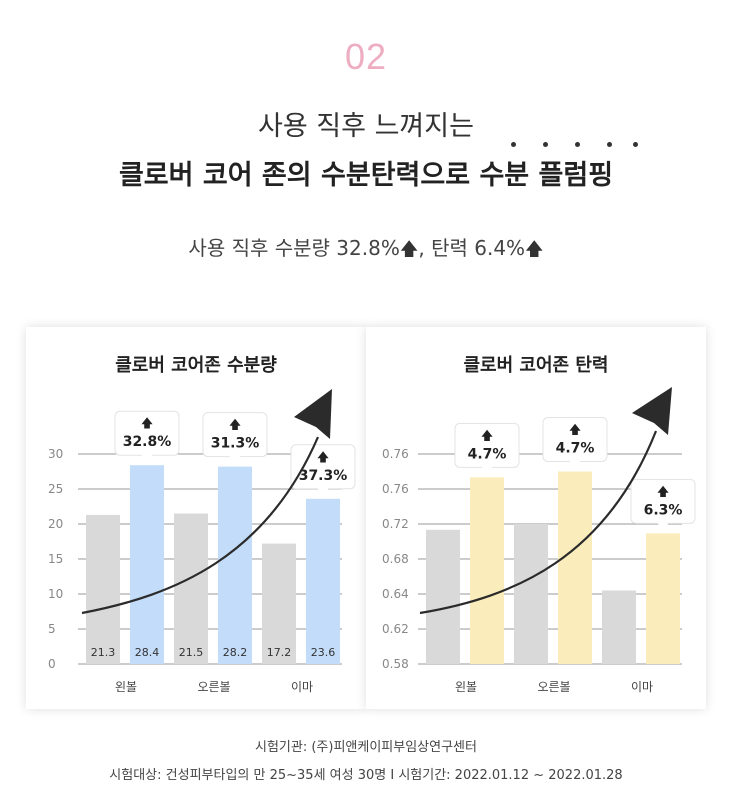 The height and width of the screenshot is (807, 732). Describe the element at coordinates (366, 747) in the screenshot. I see `test-institution: 시험기관: (주)피앤케이피부임상연구센터` at that location.